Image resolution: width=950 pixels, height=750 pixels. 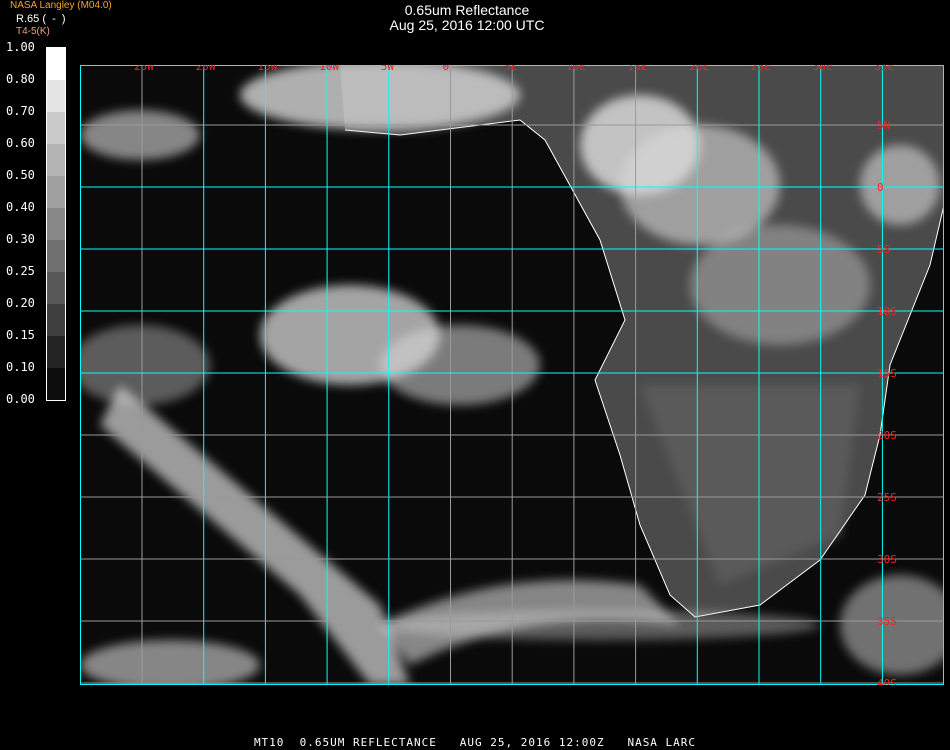 I want to click on latitude-label: 0, so click(x=880, y=187).